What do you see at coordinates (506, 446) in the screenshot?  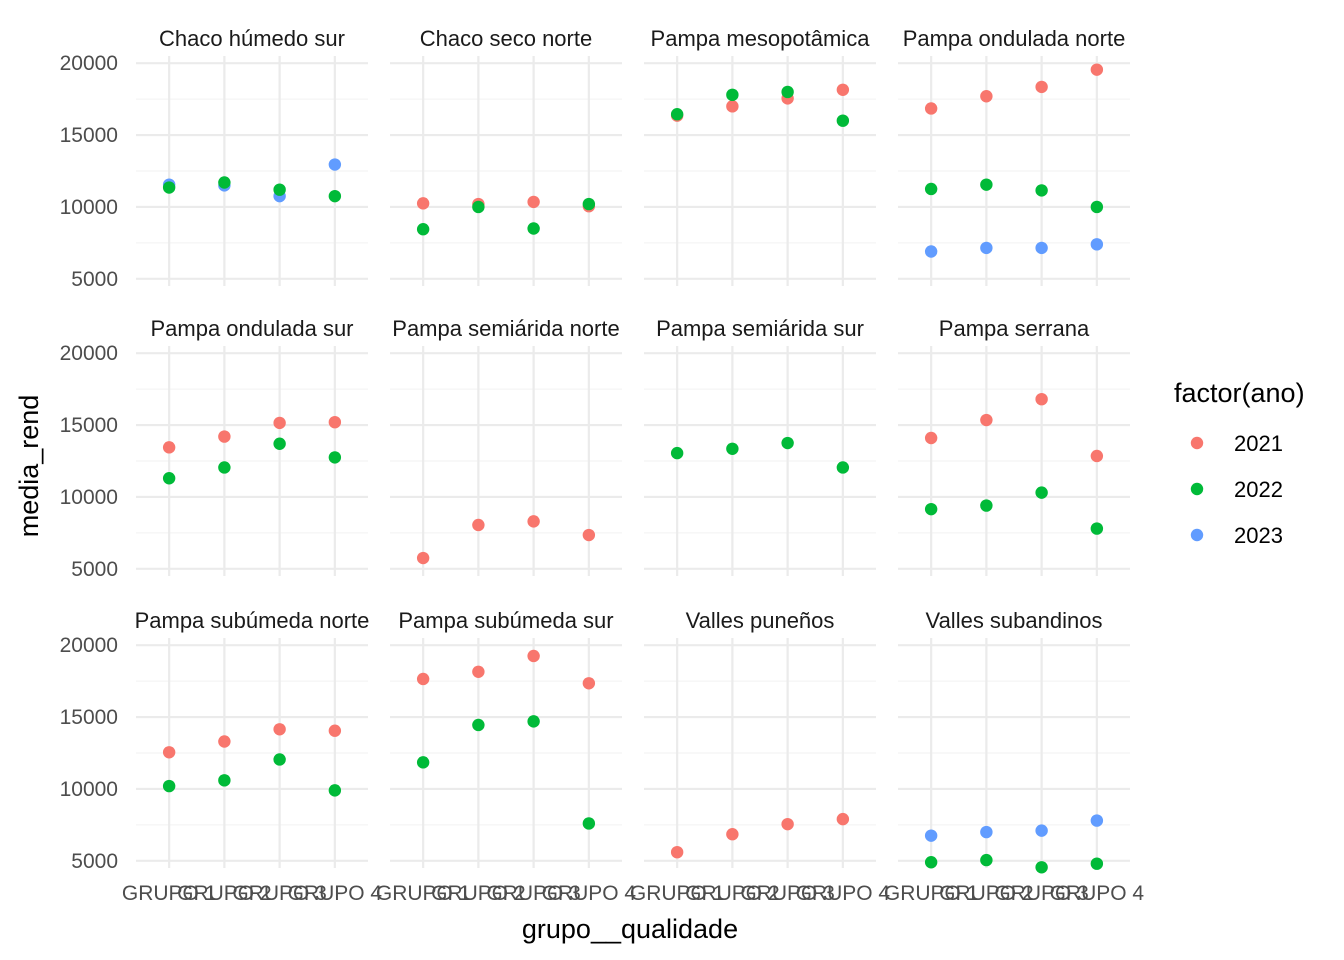 I see `facet-panel: Pampa semiárida norte` at bounding box center [506, 446].